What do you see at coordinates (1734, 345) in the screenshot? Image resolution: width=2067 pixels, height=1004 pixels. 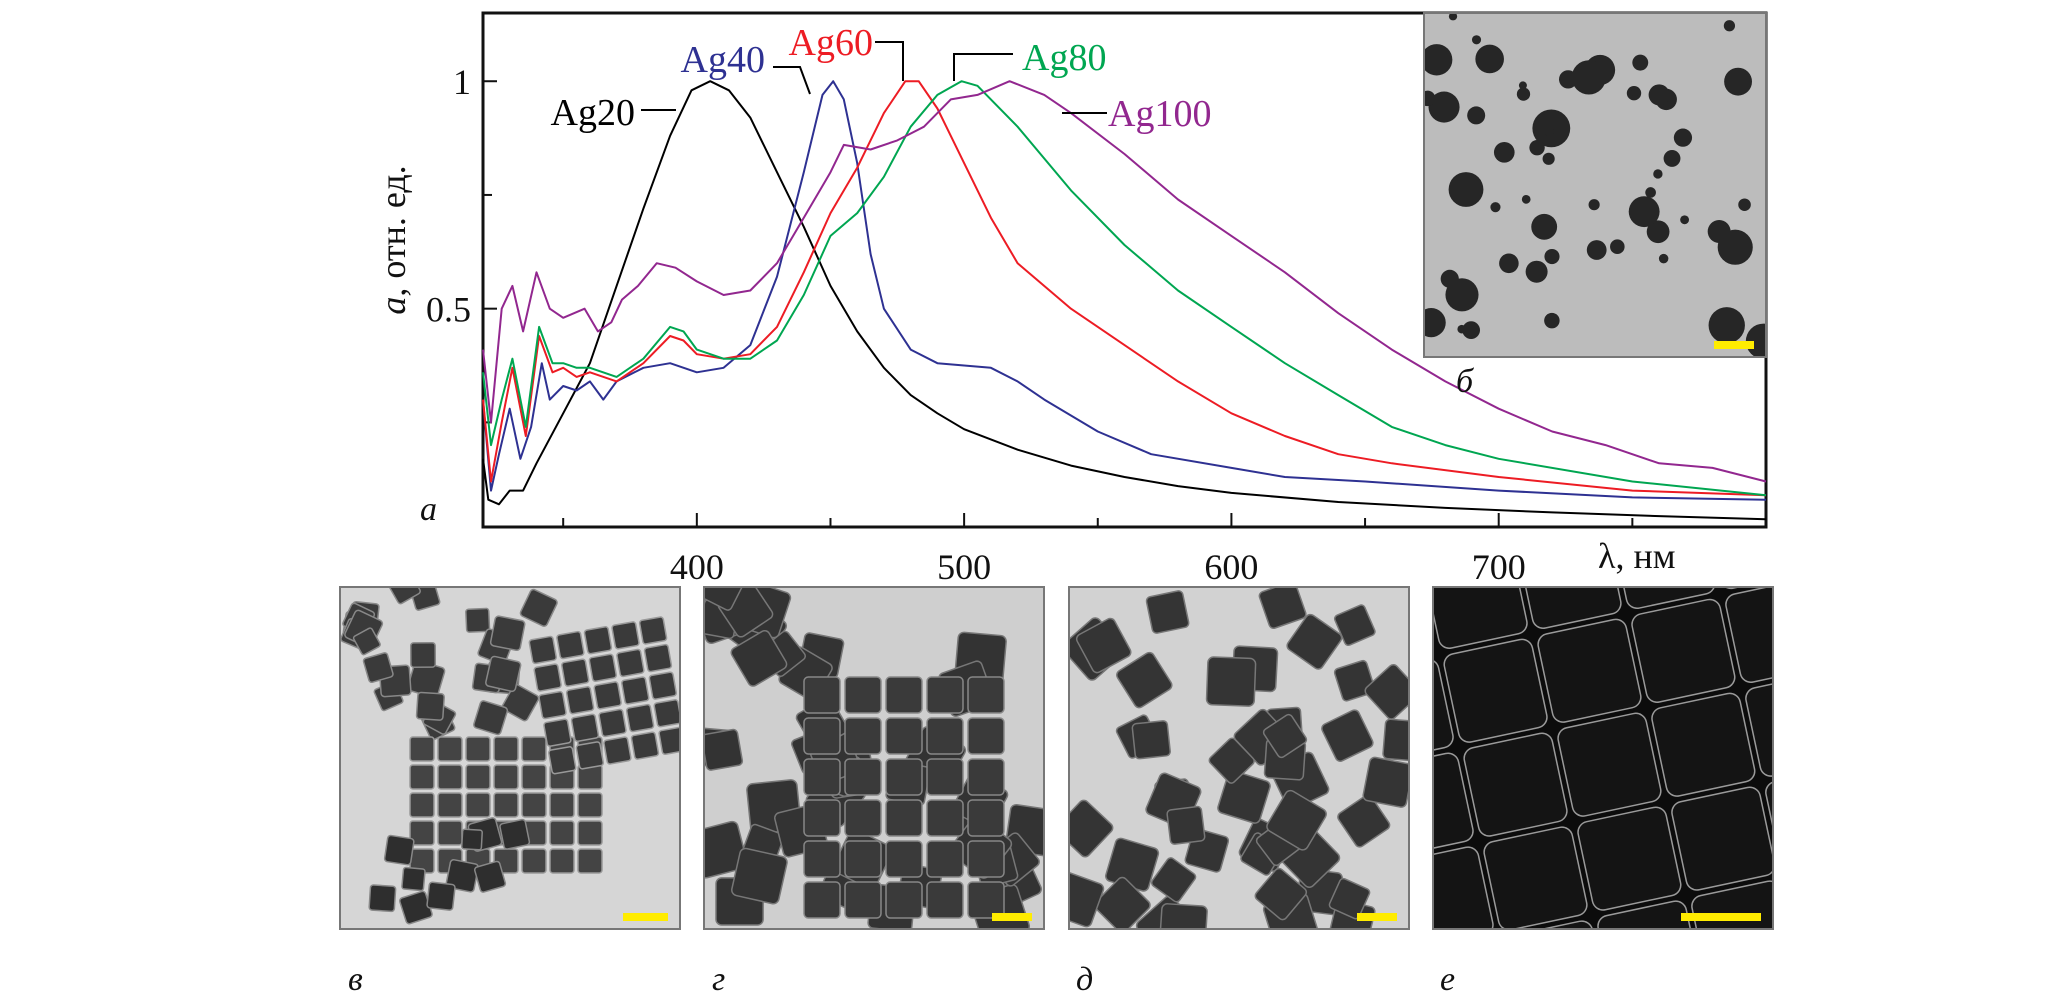 I see `scale-bar` at bounding box center [1734, 345].